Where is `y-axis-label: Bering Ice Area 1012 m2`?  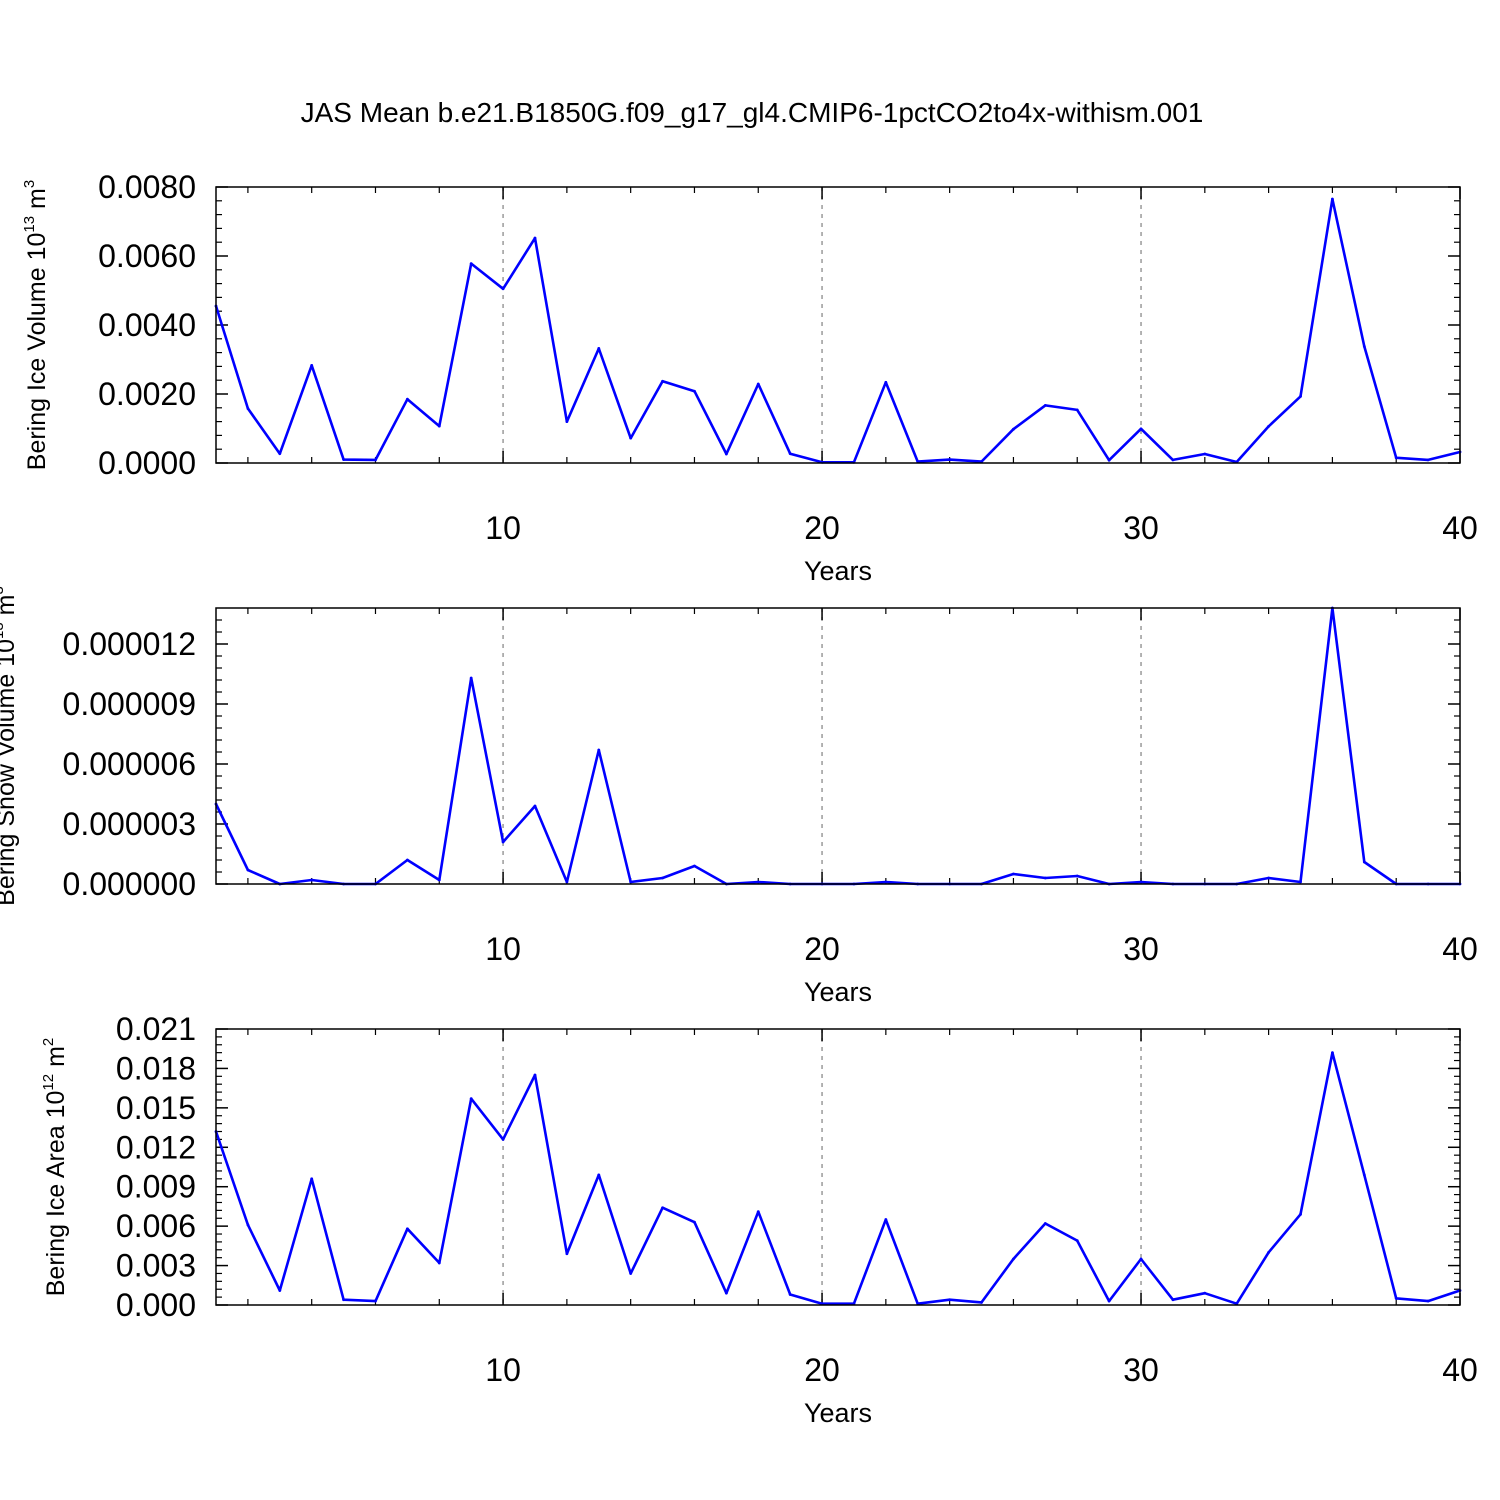 y-axis-label: Bering Ice Area 1012 m2 is located at coordinates (55, 1167).